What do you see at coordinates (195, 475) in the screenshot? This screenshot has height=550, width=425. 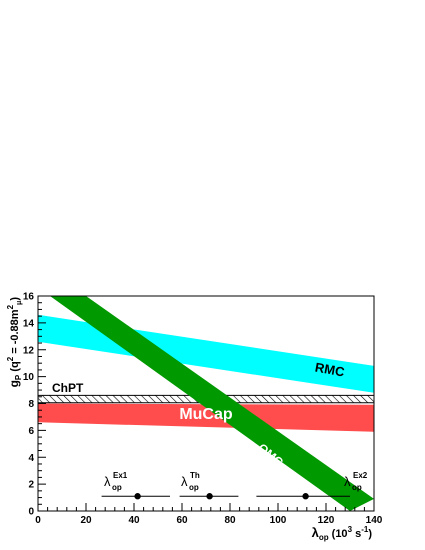 I see `point-label-sup: Th` at bounding box center [195, 475].